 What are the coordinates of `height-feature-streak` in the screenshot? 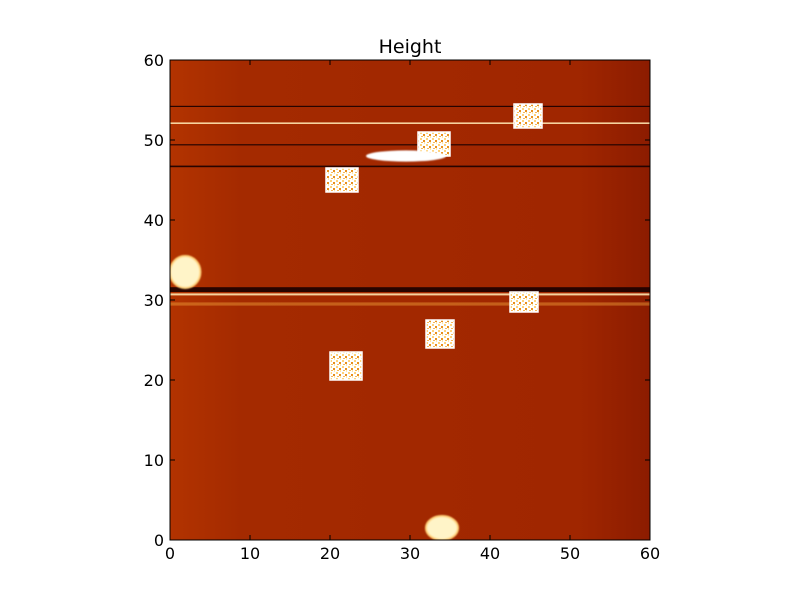 It's located at (406, 156).